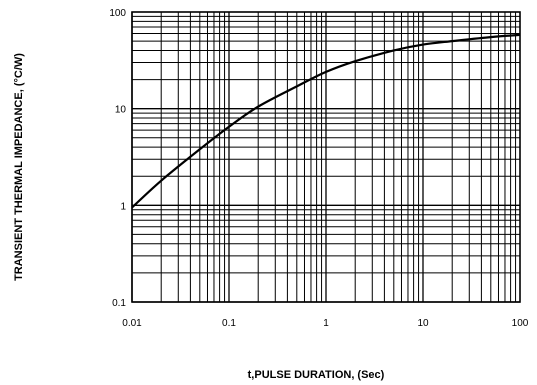 Image resolution: width=537 pixels, height=385 pixels. What do you see at coordinates (423, 323) in the screenshot?
I see `x-tick-label: 10` at bounding box center [423, 323].